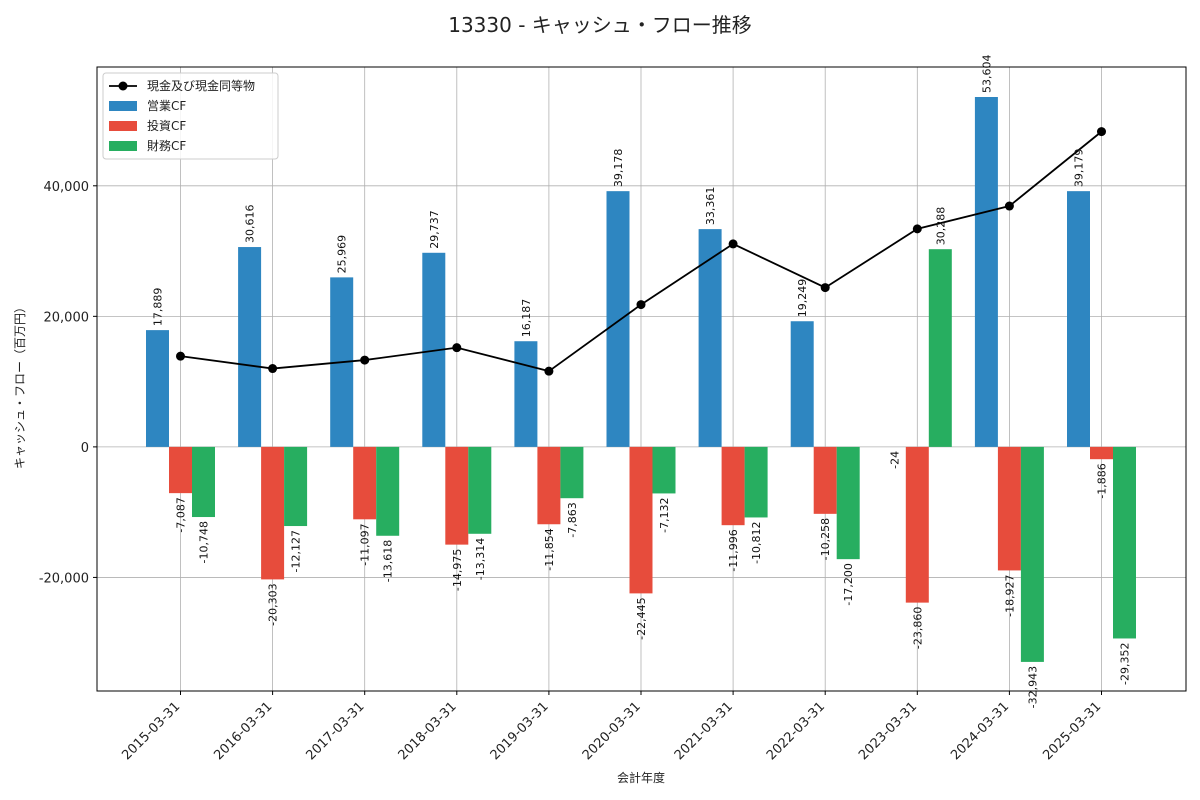 Image resolution: width=1200 pixels, height=800 pixels. What do you see at coordinates (612, 731) in the screenshot?
I see `x-tick-label: 2020-03-31` at bounding box center [612, 731].